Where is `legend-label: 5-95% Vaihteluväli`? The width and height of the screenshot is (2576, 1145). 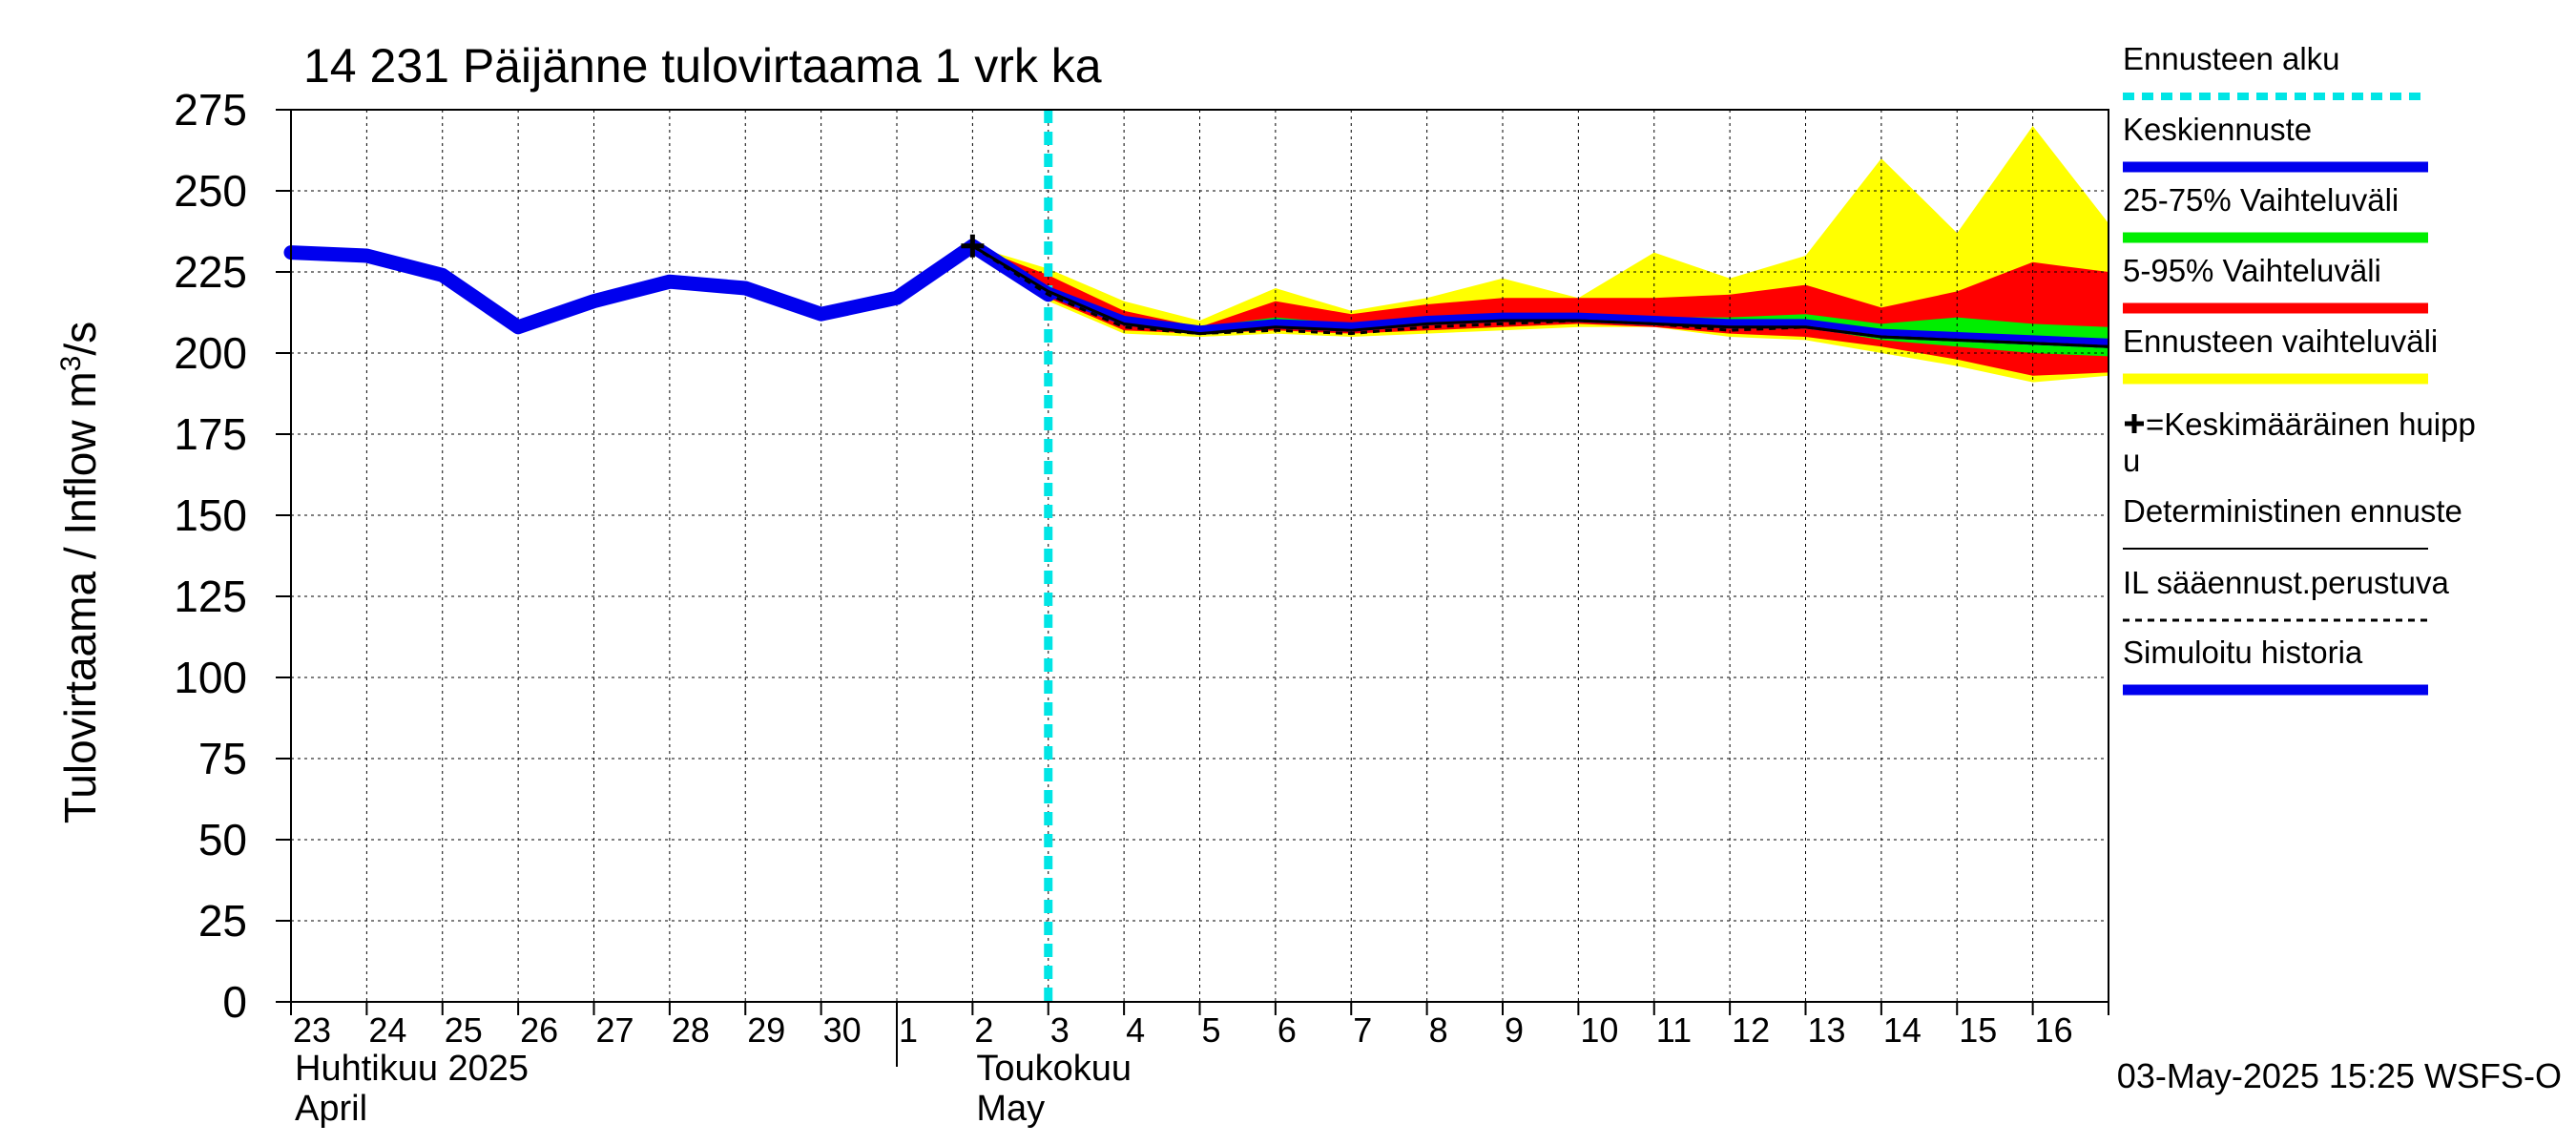 legend-label: 5-95% Vaihteluväli is located at coordinates (2252, 270).